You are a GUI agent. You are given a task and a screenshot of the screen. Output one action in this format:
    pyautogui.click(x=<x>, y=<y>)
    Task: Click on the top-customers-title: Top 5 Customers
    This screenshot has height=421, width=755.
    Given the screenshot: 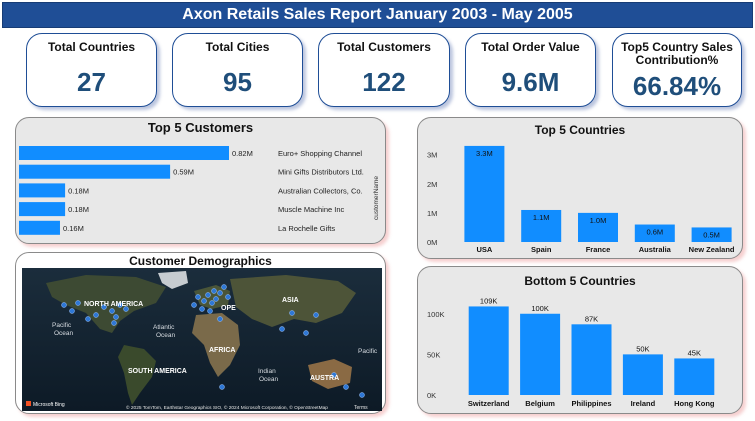 What is the action you would take?
    pyautogui.click(x=200, y=127)
    